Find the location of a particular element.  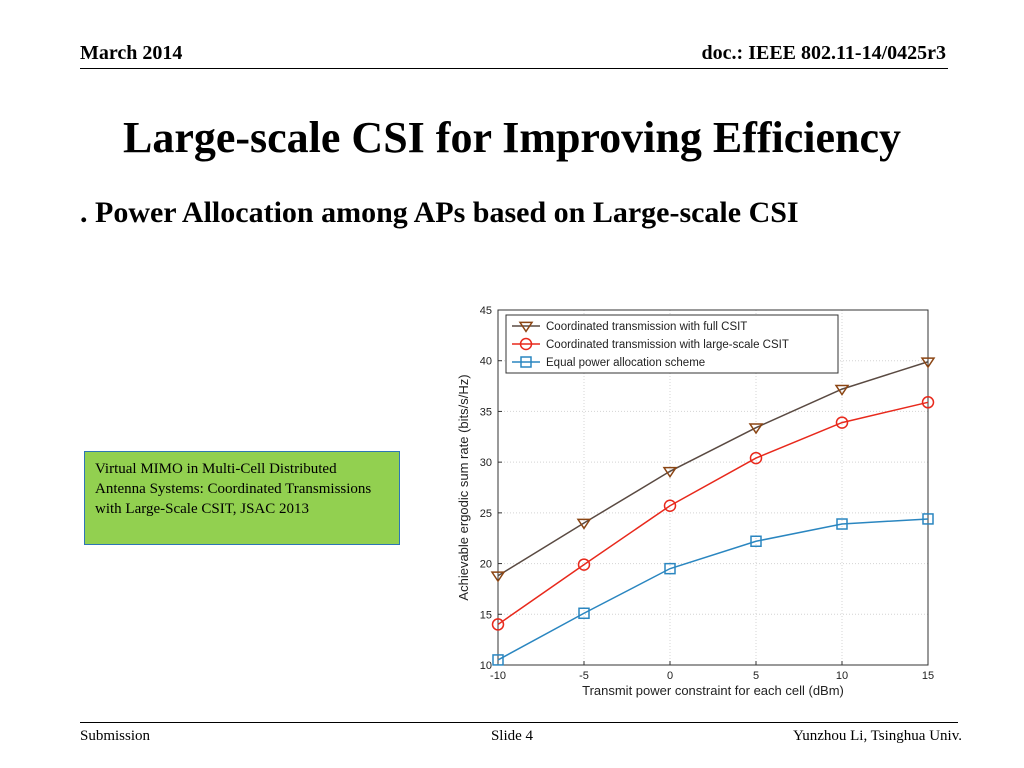

y-tick-label: 35 is located at coordinates (486, 412).